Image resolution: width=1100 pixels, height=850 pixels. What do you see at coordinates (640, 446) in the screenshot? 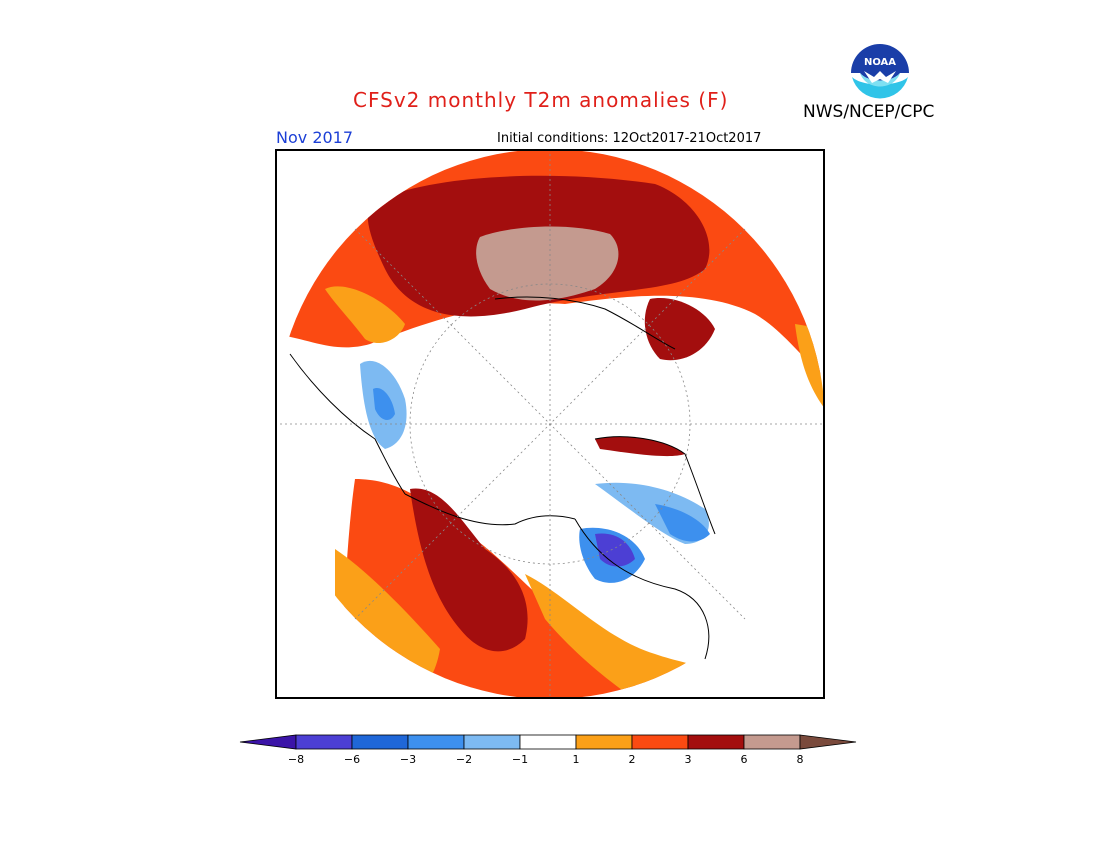
I see `warm-region-taymyr-rim` at bounding box center [640, 446].